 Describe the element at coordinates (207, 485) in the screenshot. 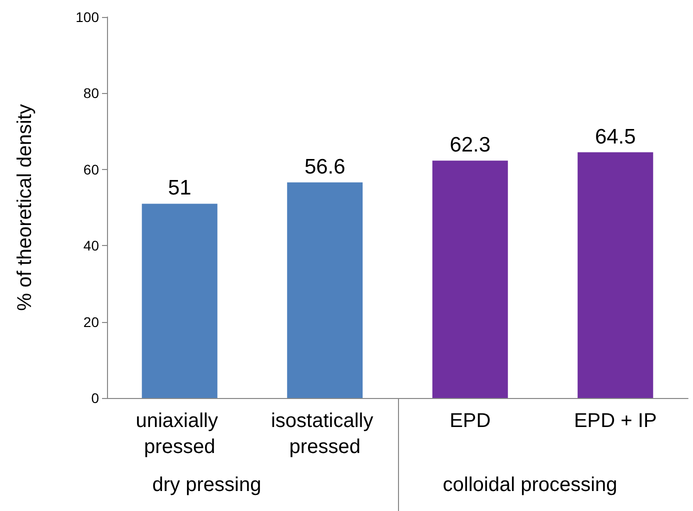

I see `text: dry pressing` at that location.